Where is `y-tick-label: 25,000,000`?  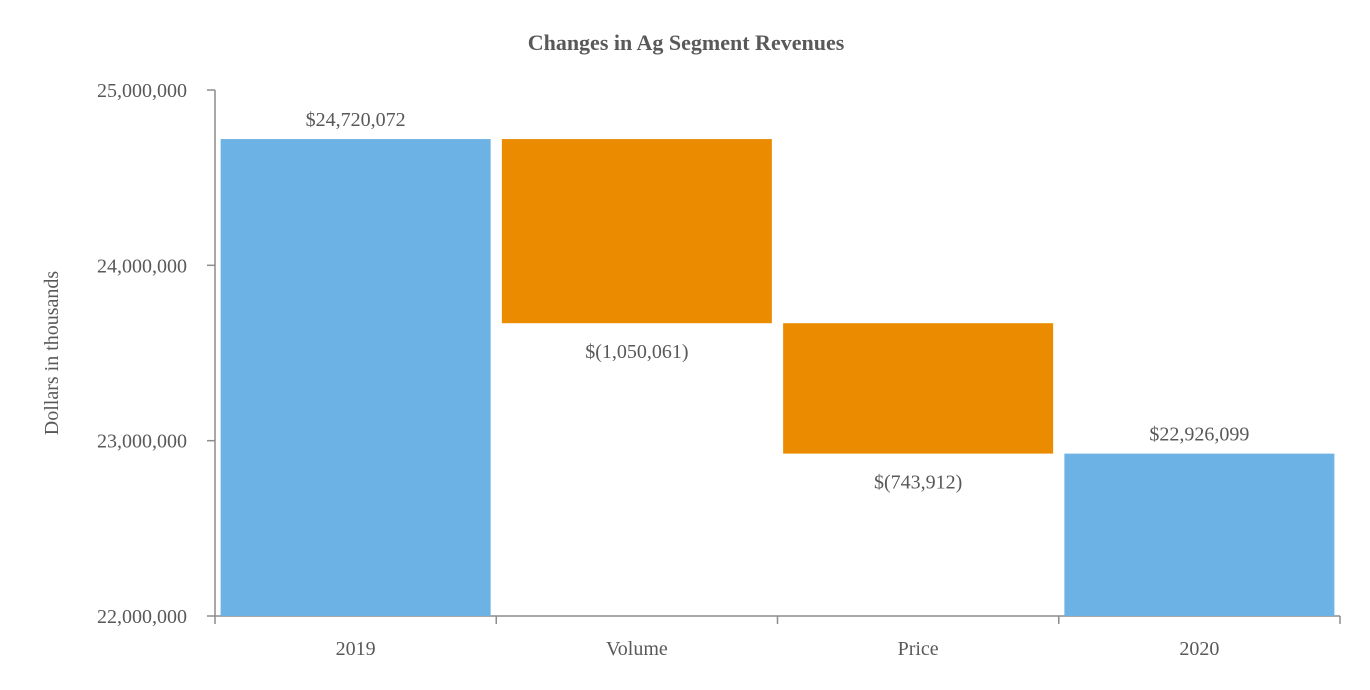 y-tick-label: 25,000,000 is located at coordinates (142, 91).